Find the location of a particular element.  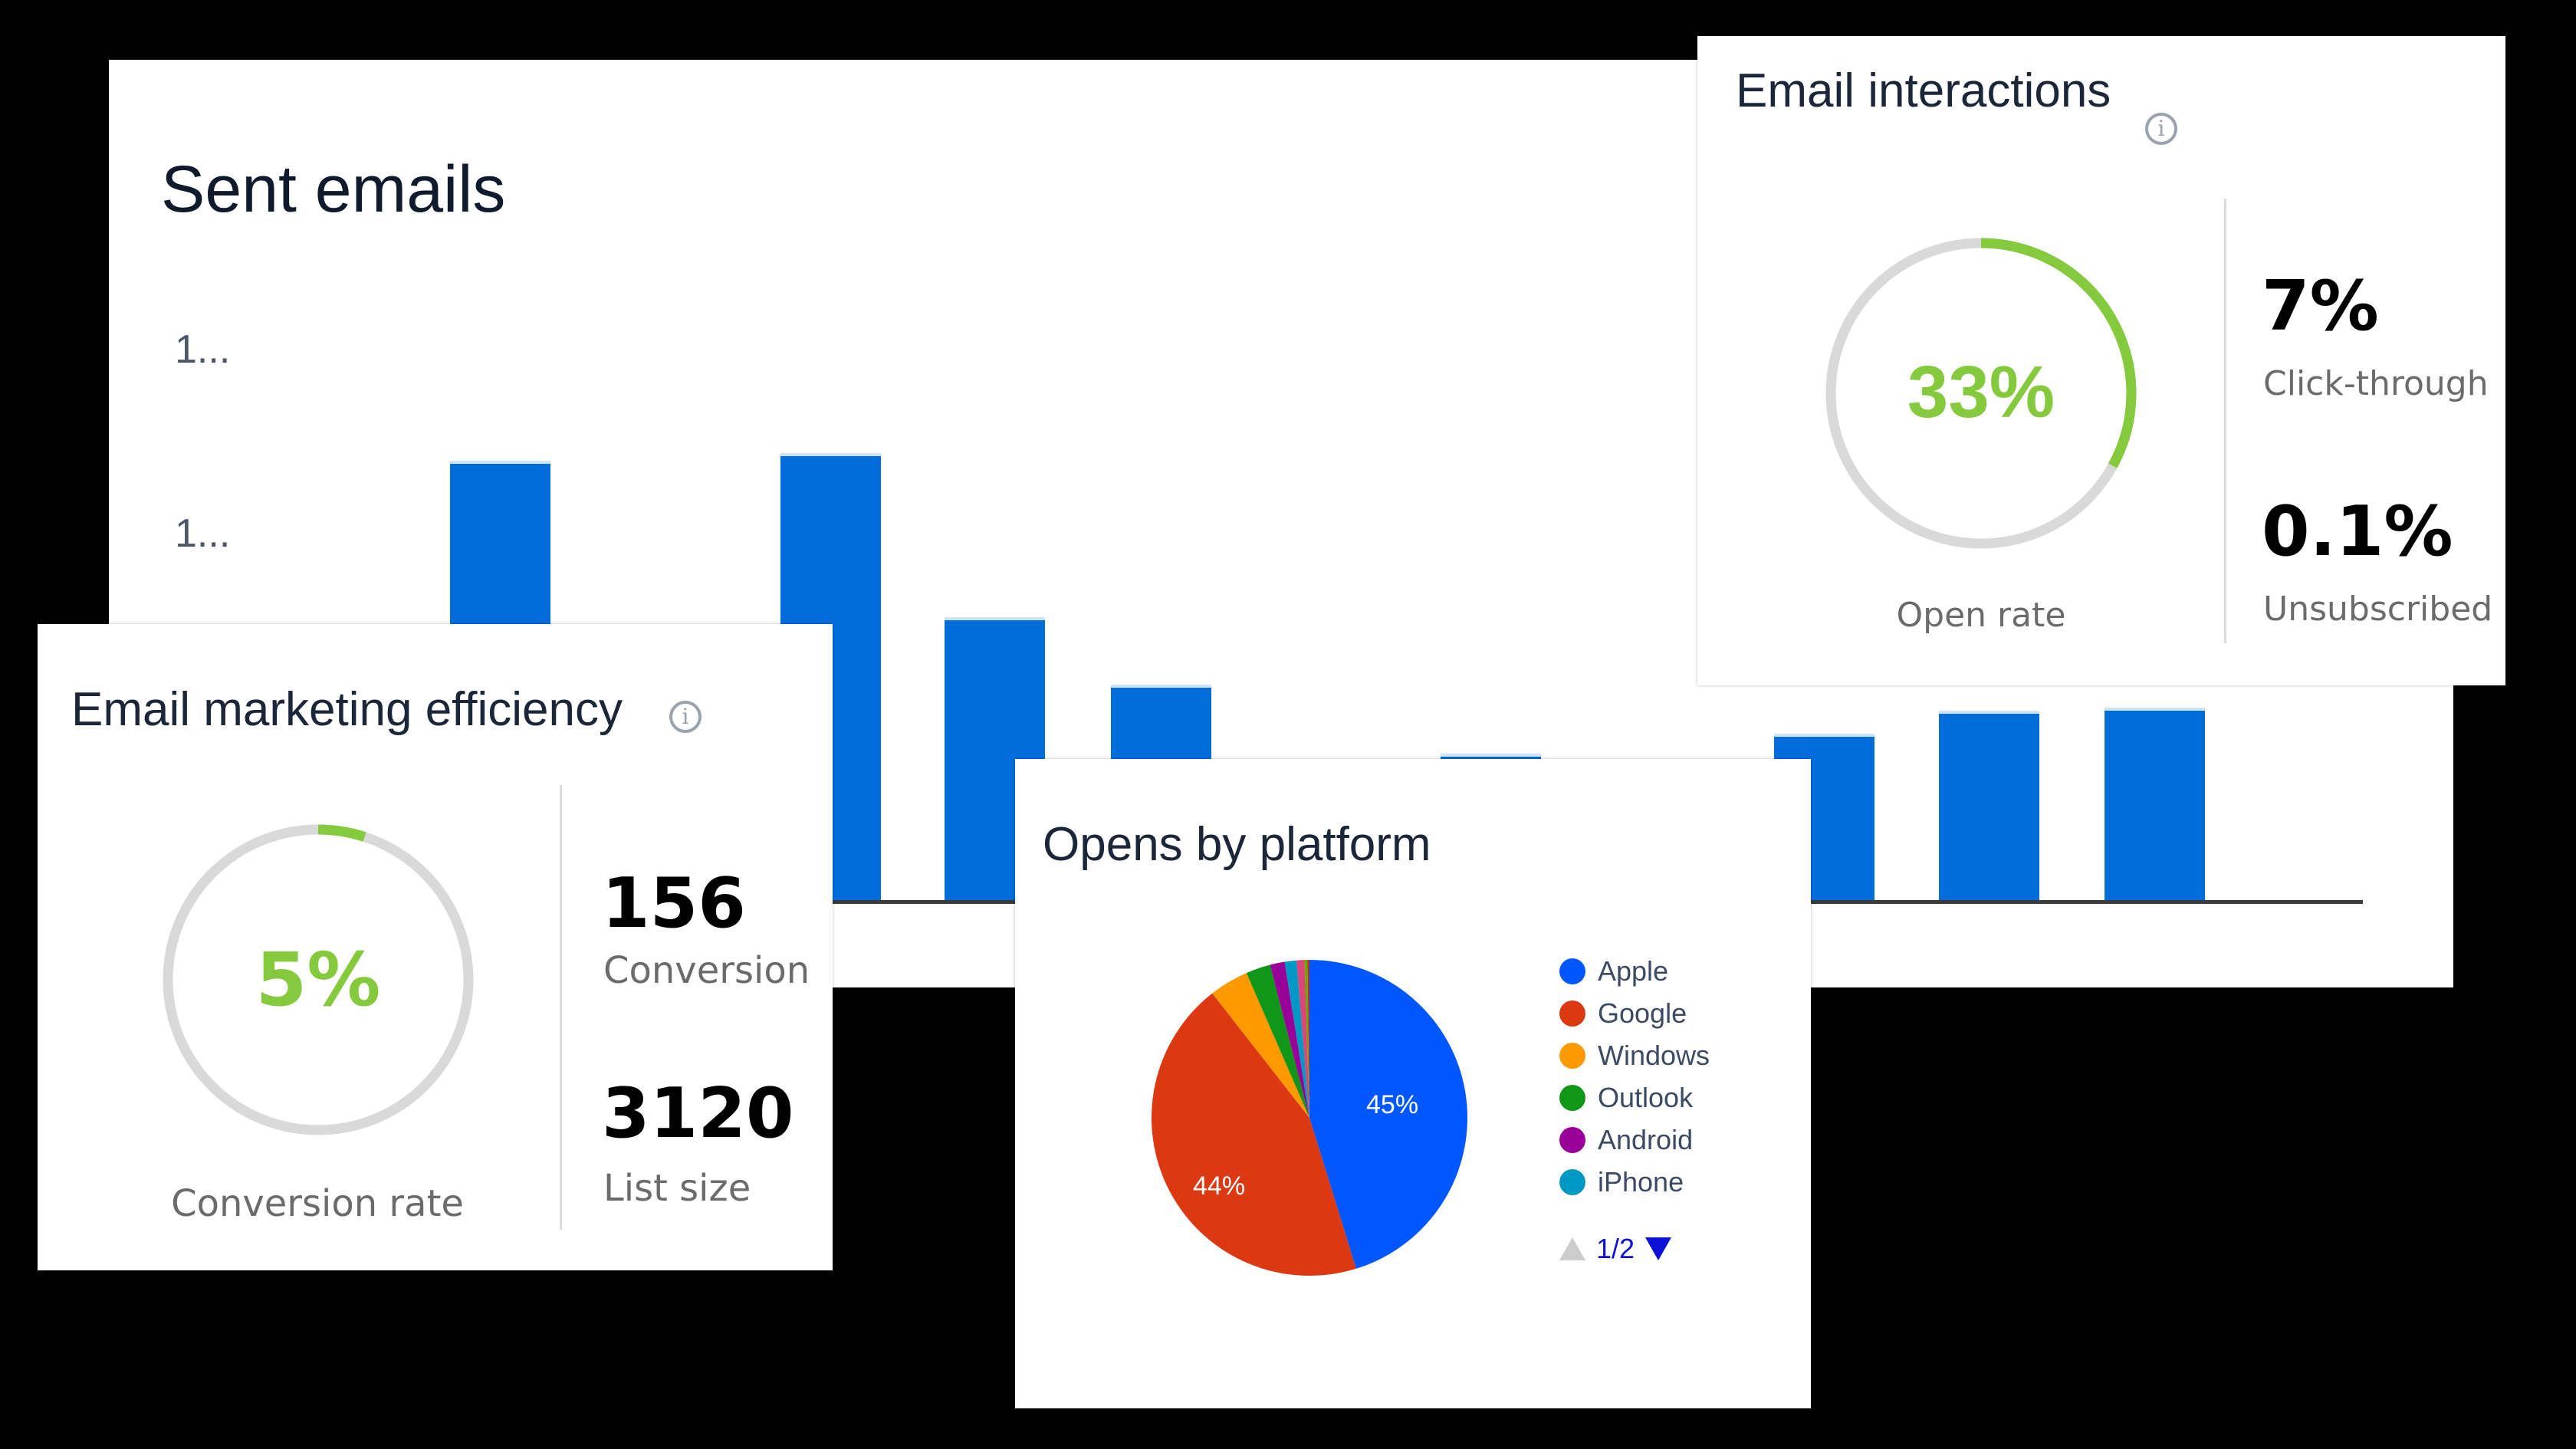

triangle-down-icon is located at coordinates (1659, 1248).